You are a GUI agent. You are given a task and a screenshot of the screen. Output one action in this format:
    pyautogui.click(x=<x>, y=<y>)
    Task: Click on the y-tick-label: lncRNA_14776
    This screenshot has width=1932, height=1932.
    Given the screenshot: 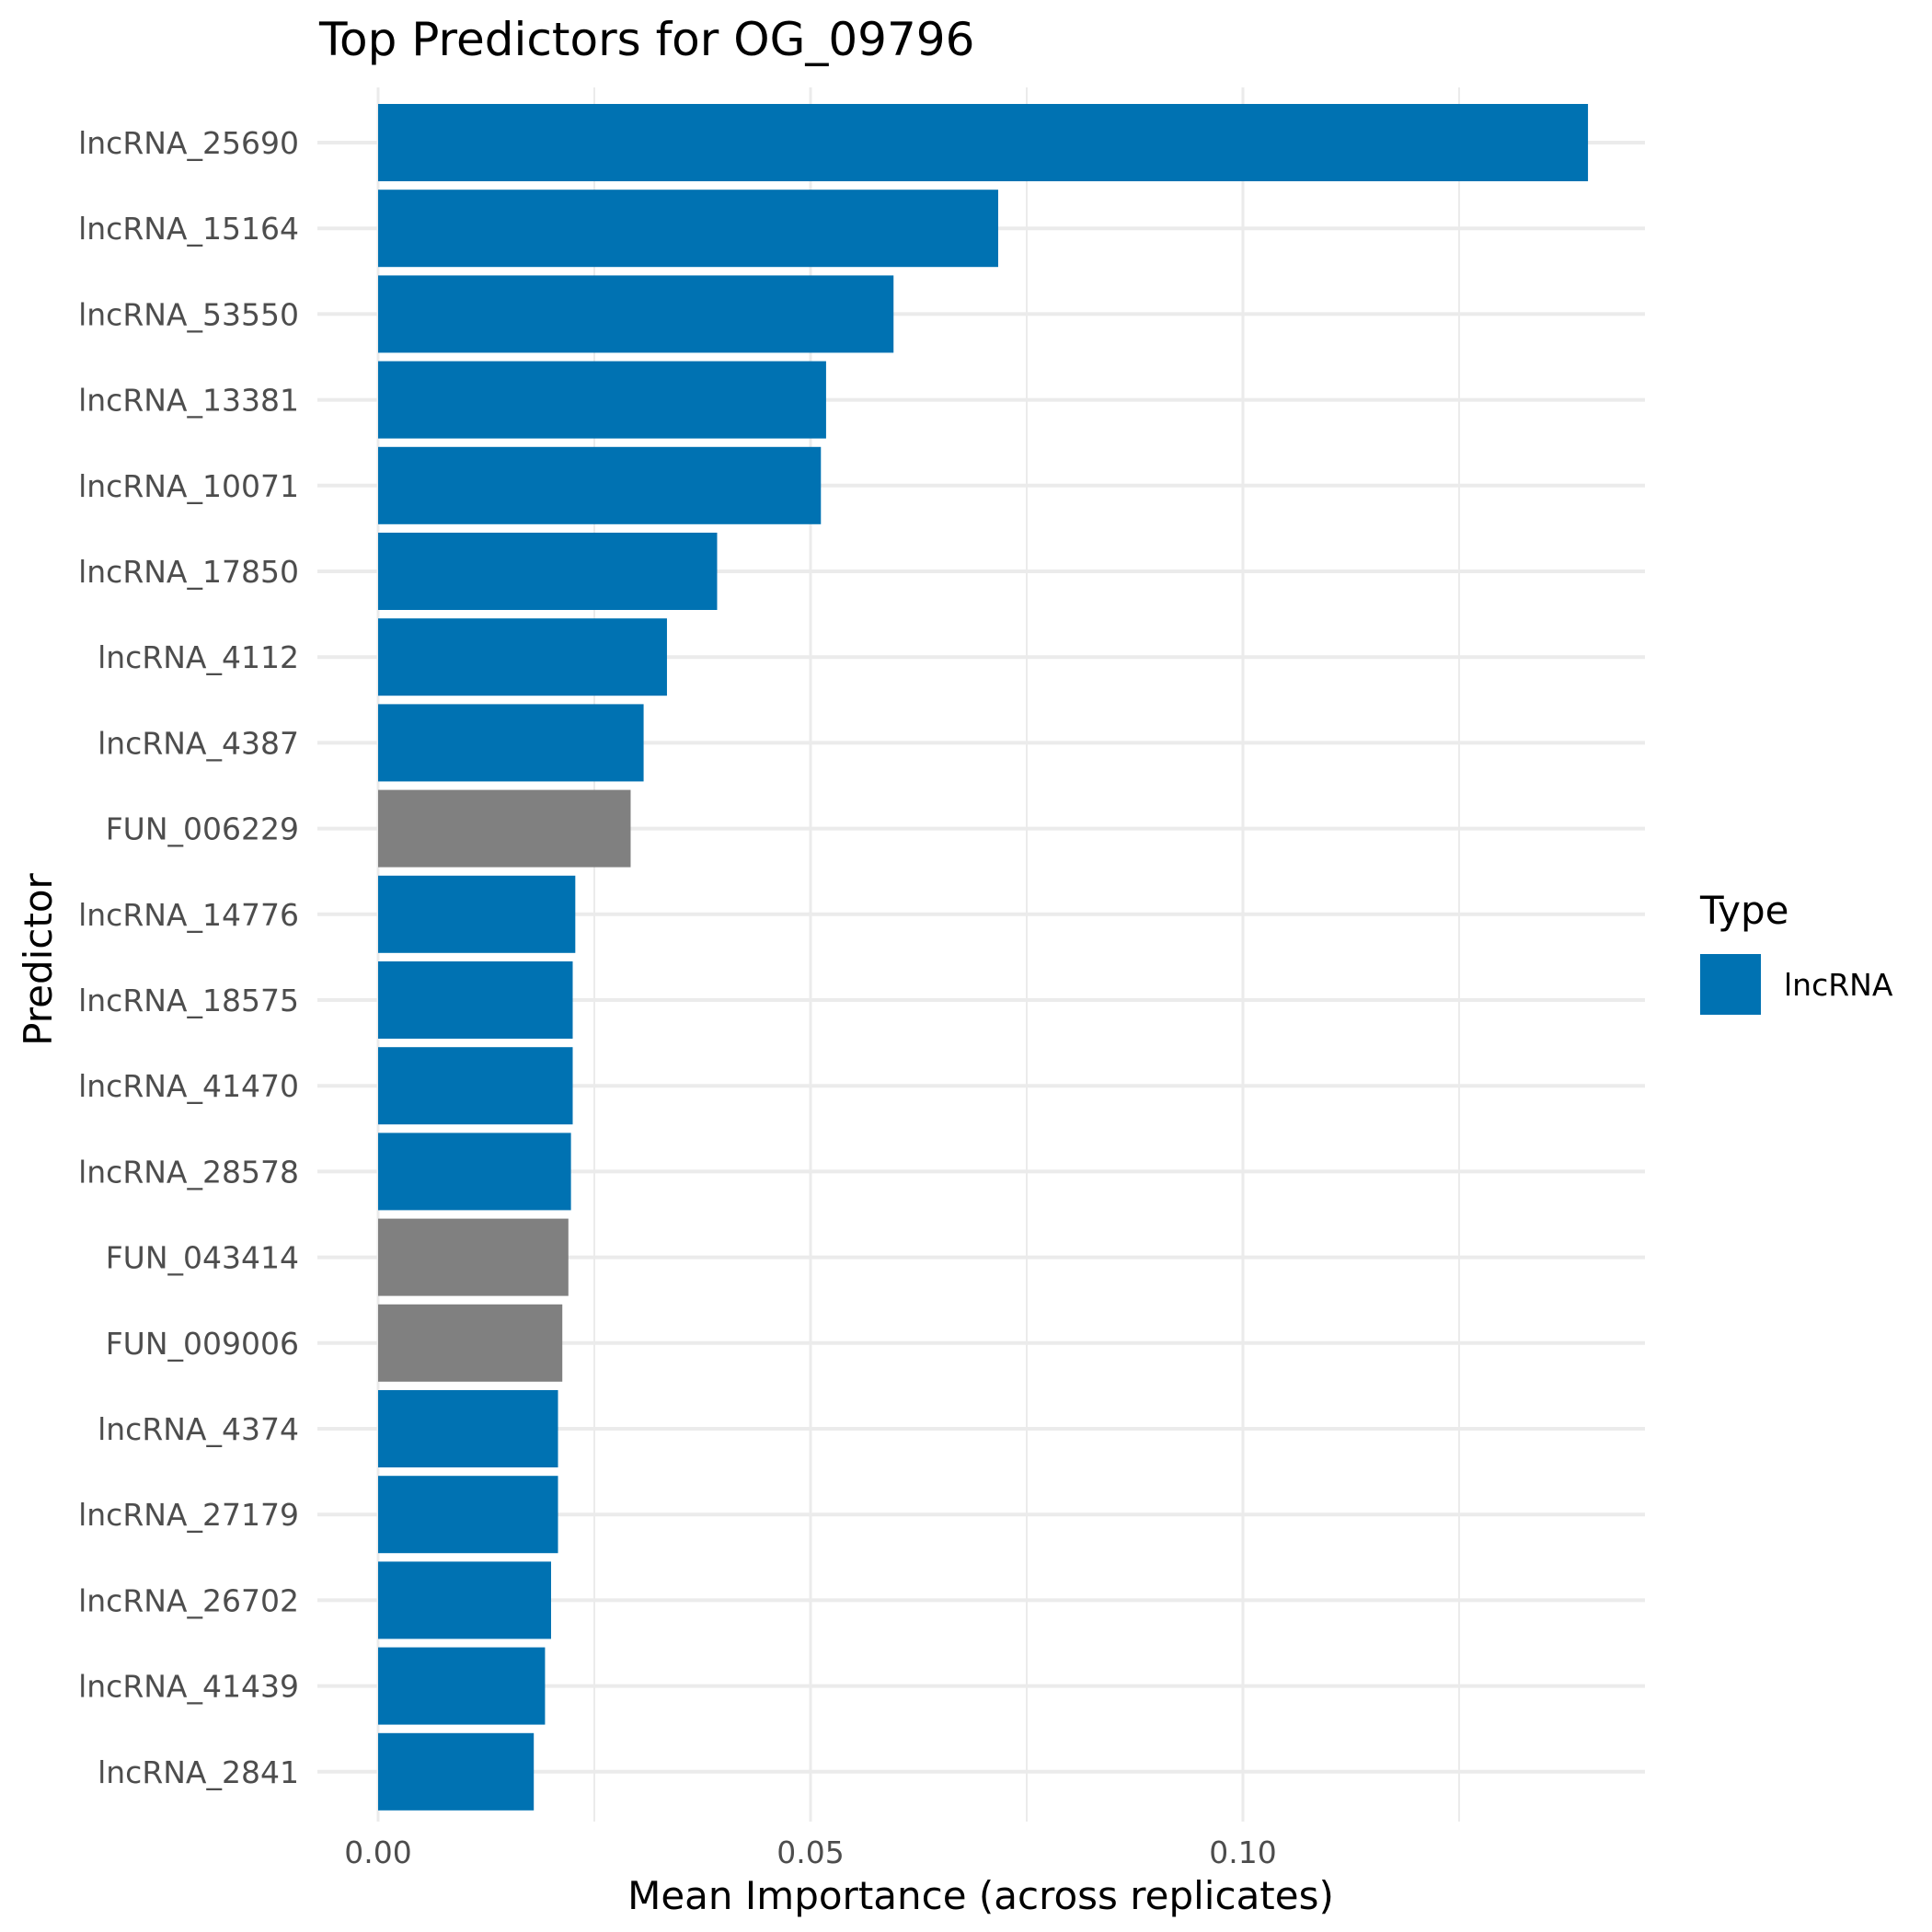 What is the action you would take?
    pyautogui.click(x=188, y=915)
    